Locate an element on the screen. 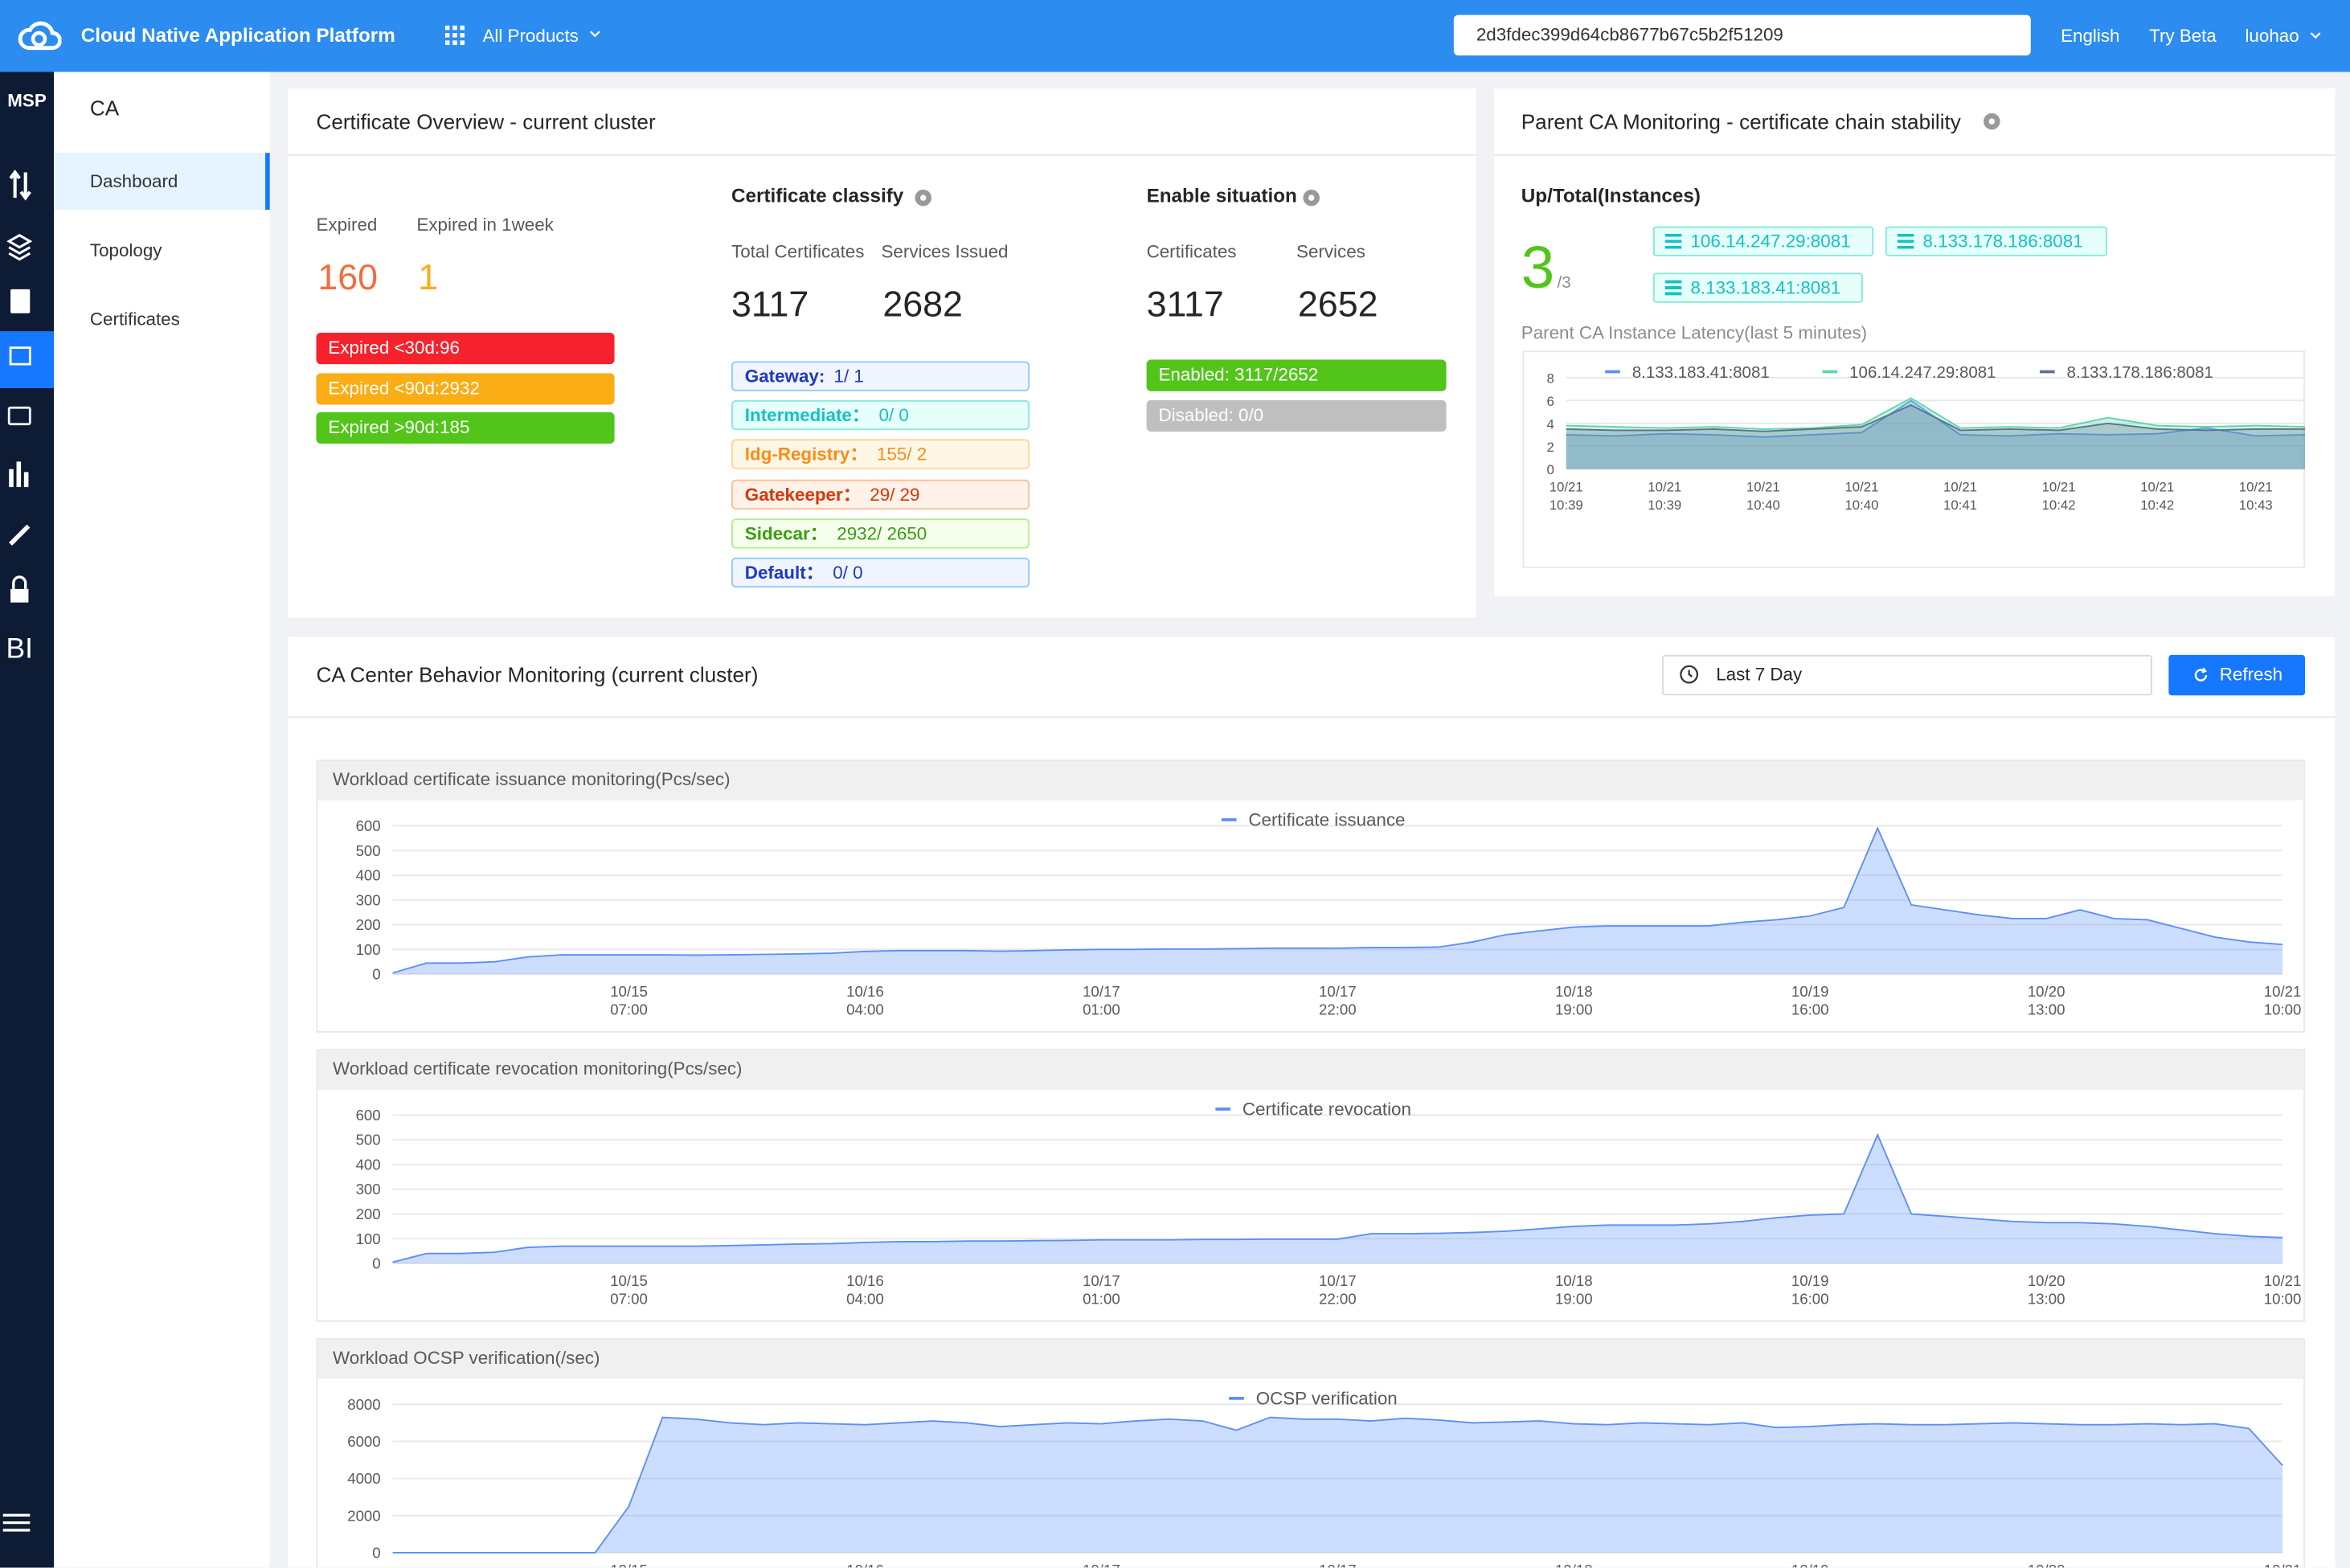  x-tick-label: 07:00 is located at coordinates (629, 1009).